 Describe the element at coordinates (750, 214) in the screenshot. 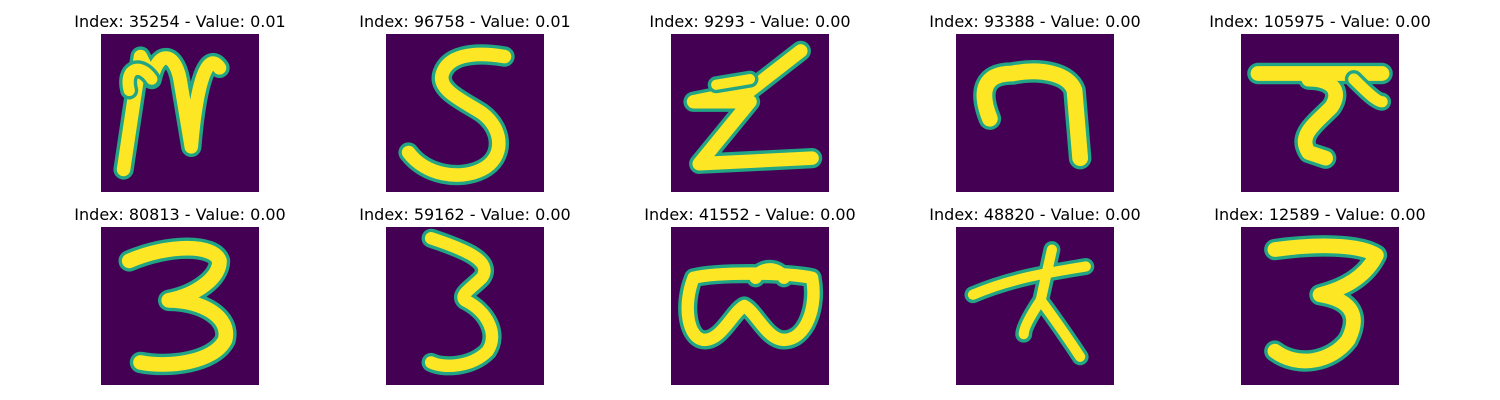

I see `panel-title: Index: 41552 - Value: 0.00` at that location.